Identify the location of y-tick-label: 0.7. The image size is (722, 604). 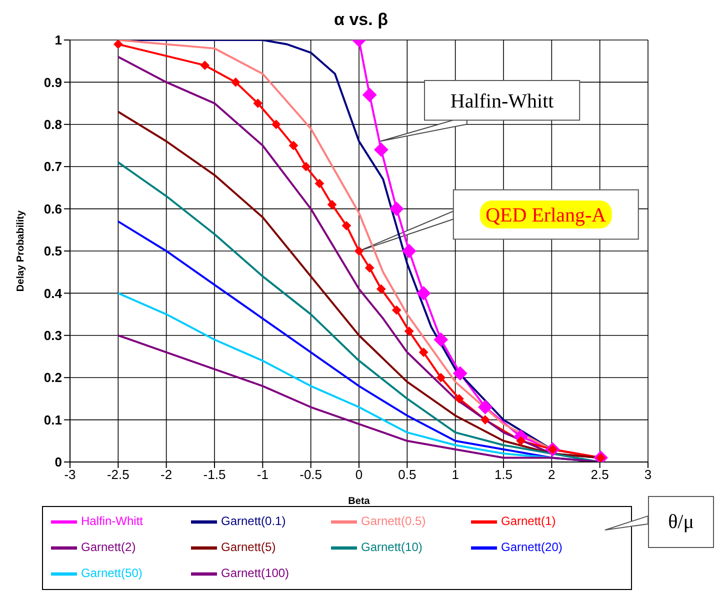
(53, 166).